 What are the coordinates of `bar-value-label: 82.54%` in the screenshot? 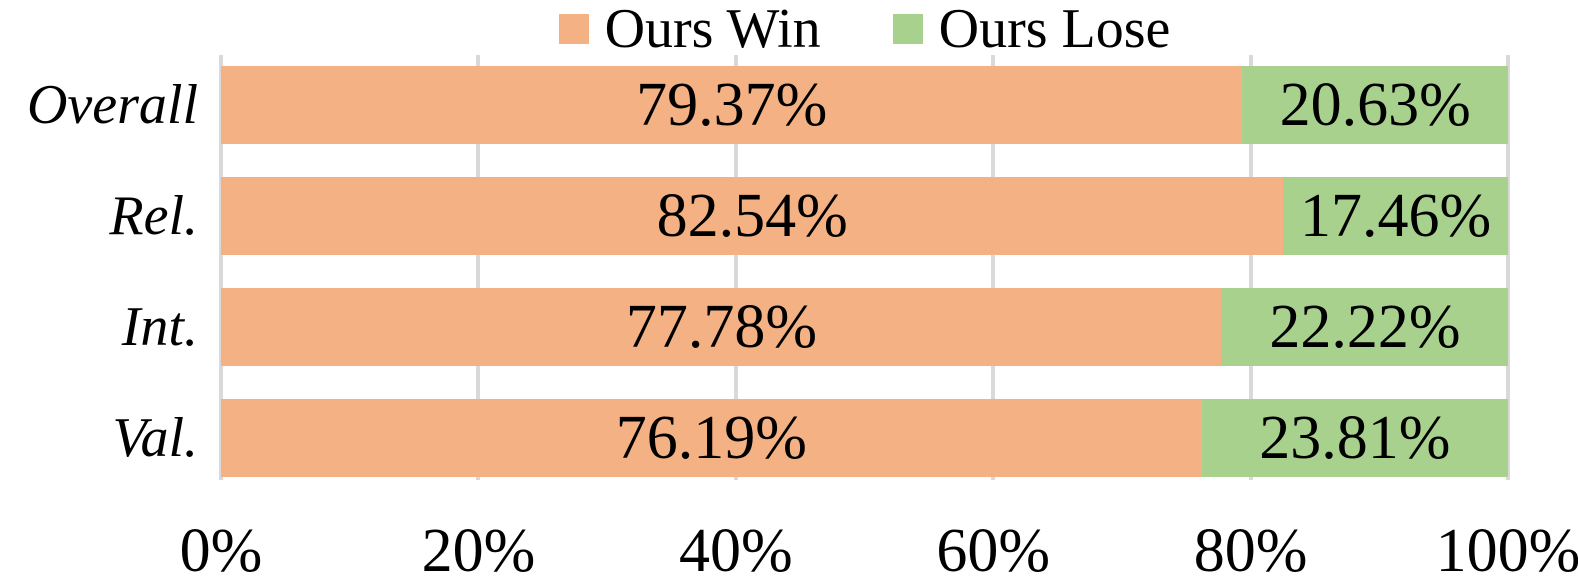 It's located at (752, 216).